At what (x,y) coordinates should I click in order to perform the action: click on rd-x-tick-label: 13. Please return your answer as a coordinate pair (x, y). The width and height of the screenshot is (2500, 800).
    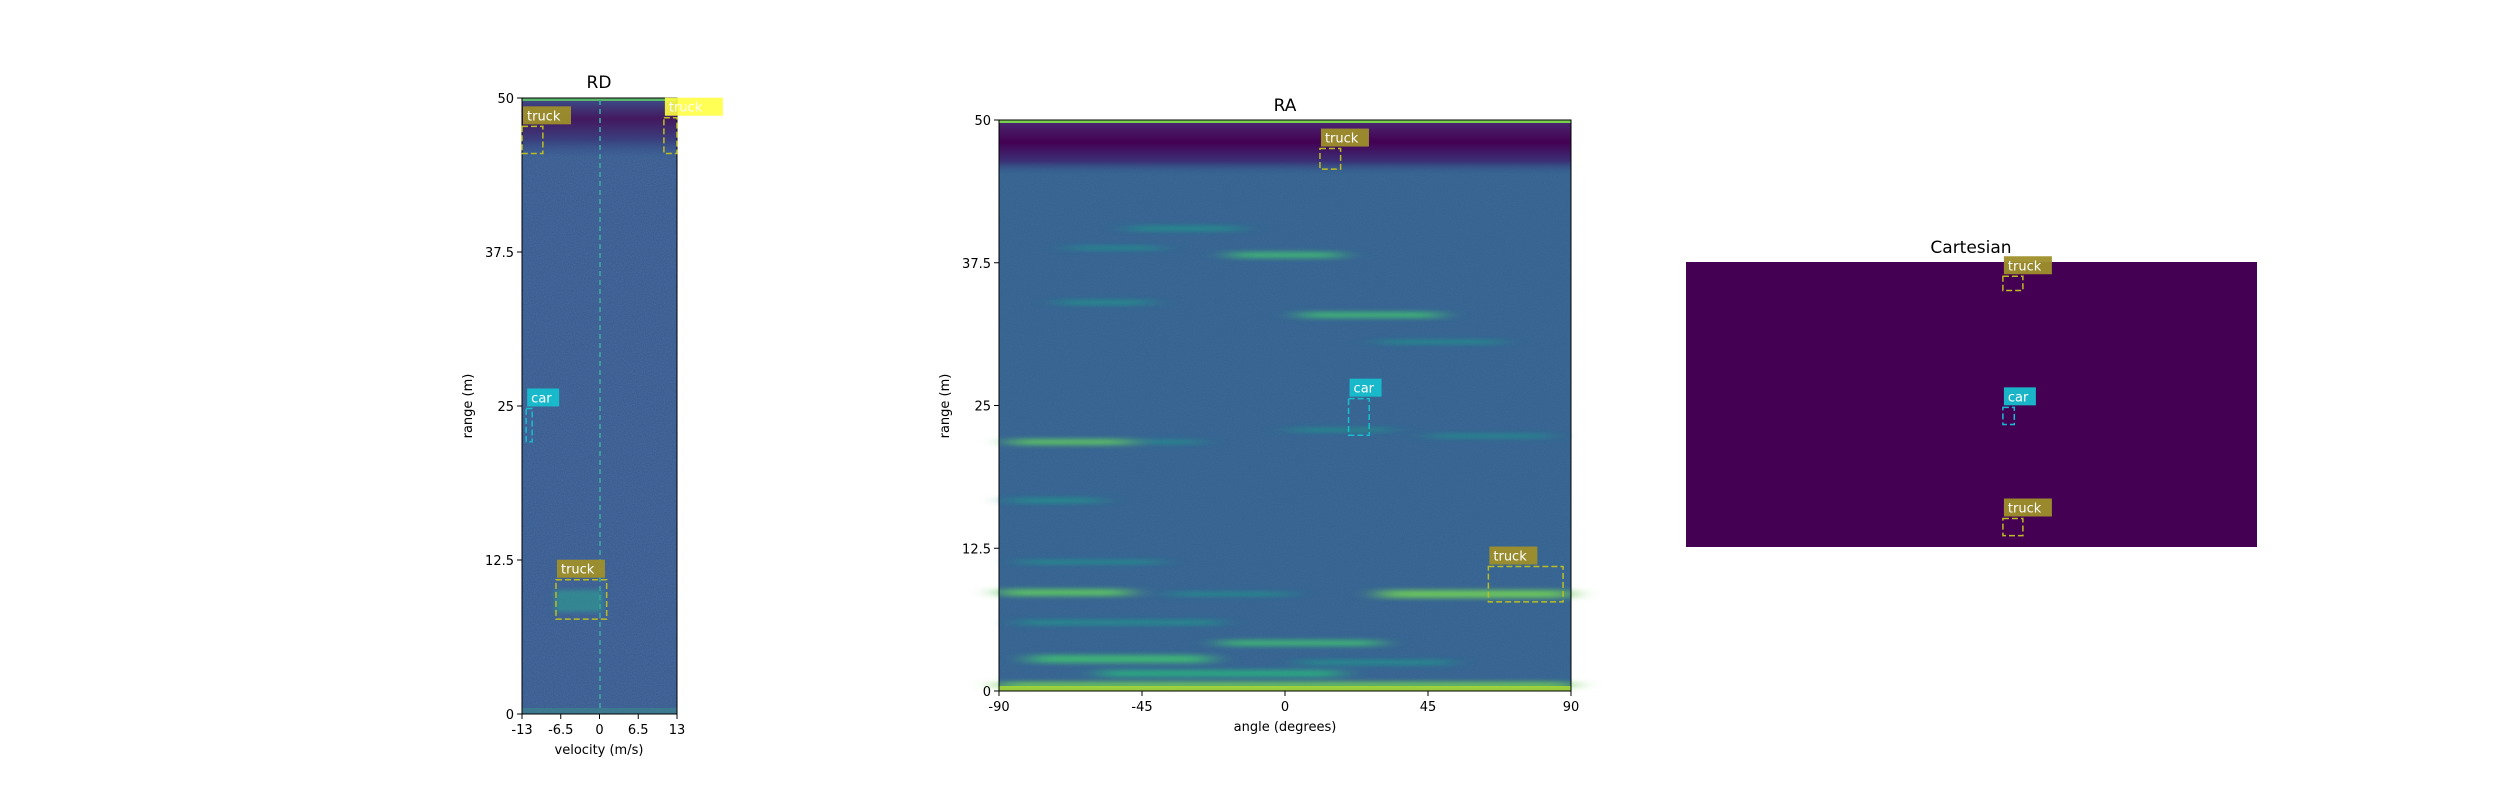
    Looking at the image, I should click on (677, 730).